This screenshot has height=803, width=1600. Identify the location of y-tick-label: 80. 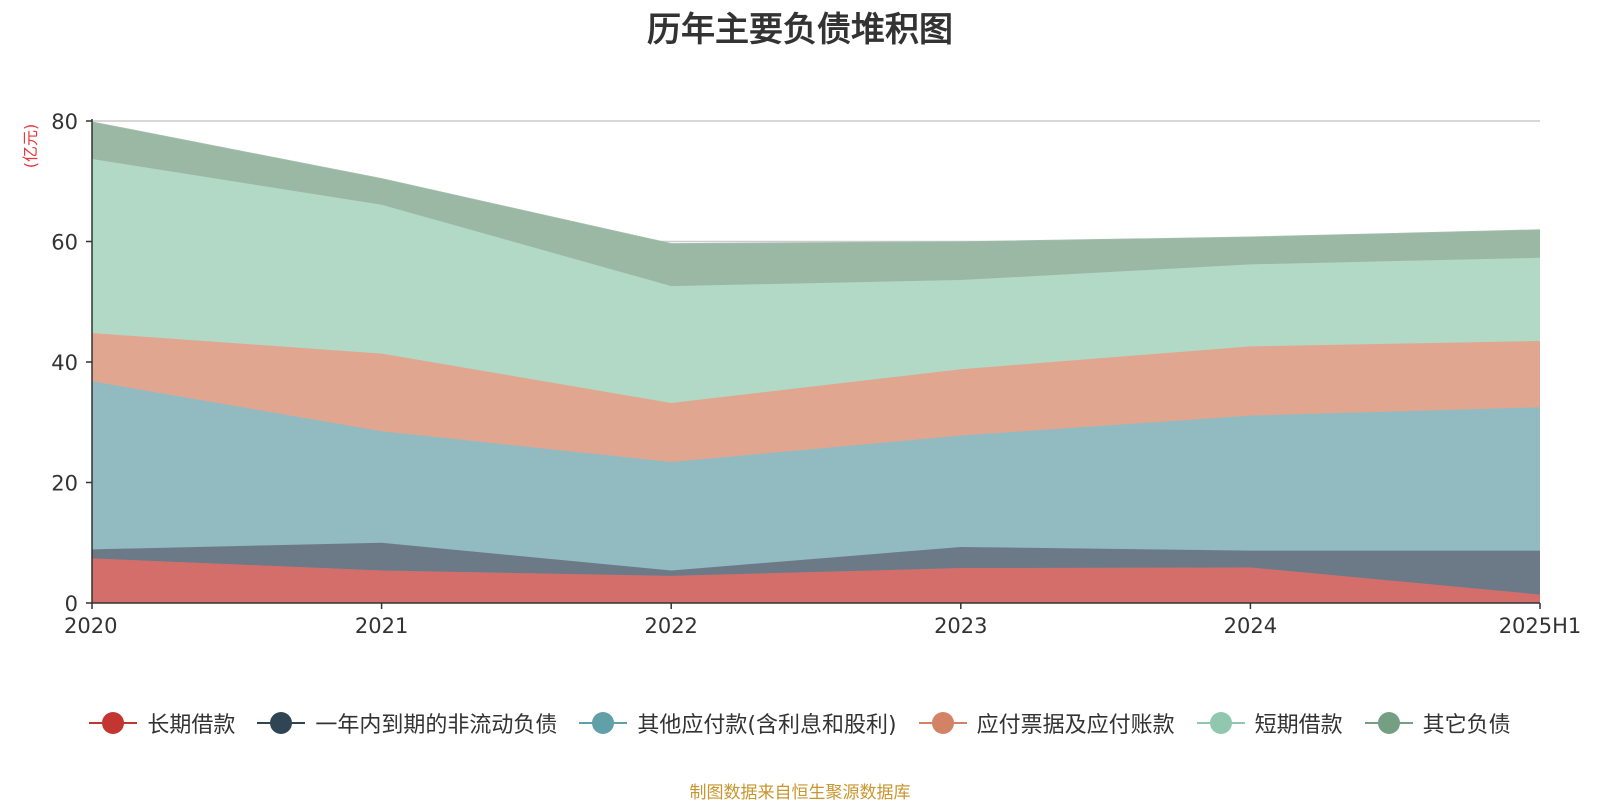
(64, 122).